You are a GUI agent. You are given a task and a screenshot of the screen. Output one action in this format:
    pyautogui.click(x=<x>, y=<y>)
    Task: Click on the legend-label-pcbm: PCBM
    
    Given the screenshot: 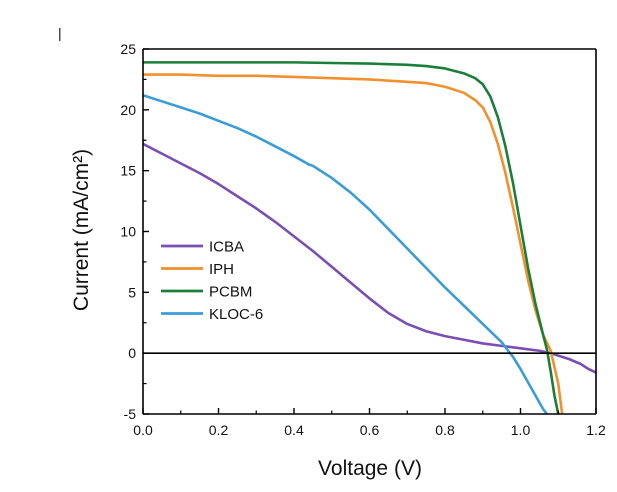 What is the action you would take?
    pyautogui.click(x=230, y=292)
    